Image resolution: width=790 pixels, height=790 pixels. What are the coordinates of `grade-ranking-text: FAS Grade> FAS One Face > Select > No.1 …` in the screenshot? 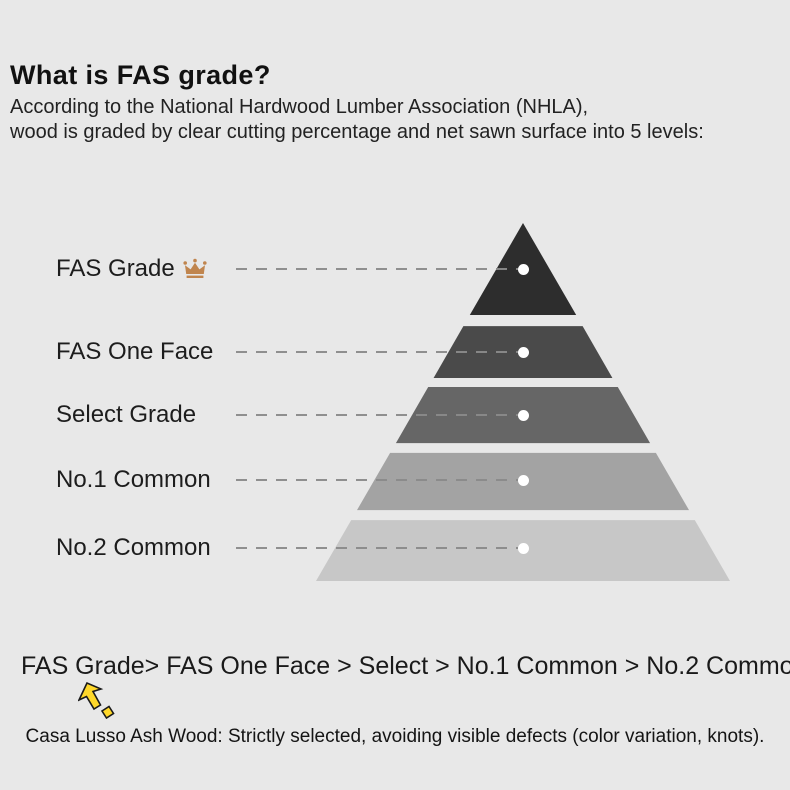 It's located at (405, 666).